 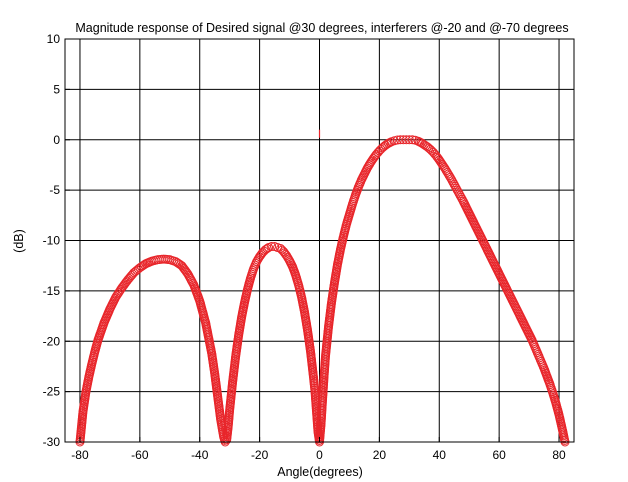 I want to click on y-axis-ticks: 10 5 0 -5 -10 -15 -20 -25 -30, so click(x=56, y=240).